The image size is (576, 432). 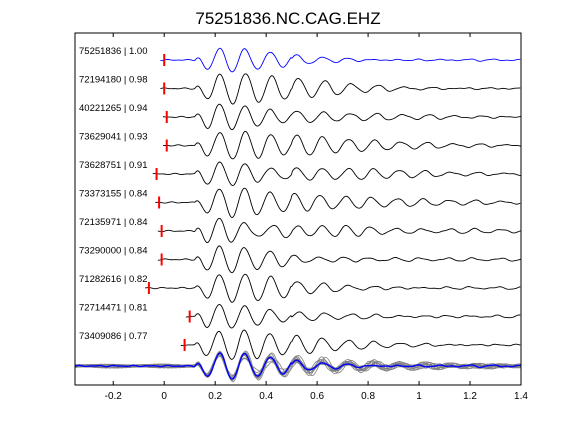 I want to click on stack-template-waveform, so click(x=297, y=366).